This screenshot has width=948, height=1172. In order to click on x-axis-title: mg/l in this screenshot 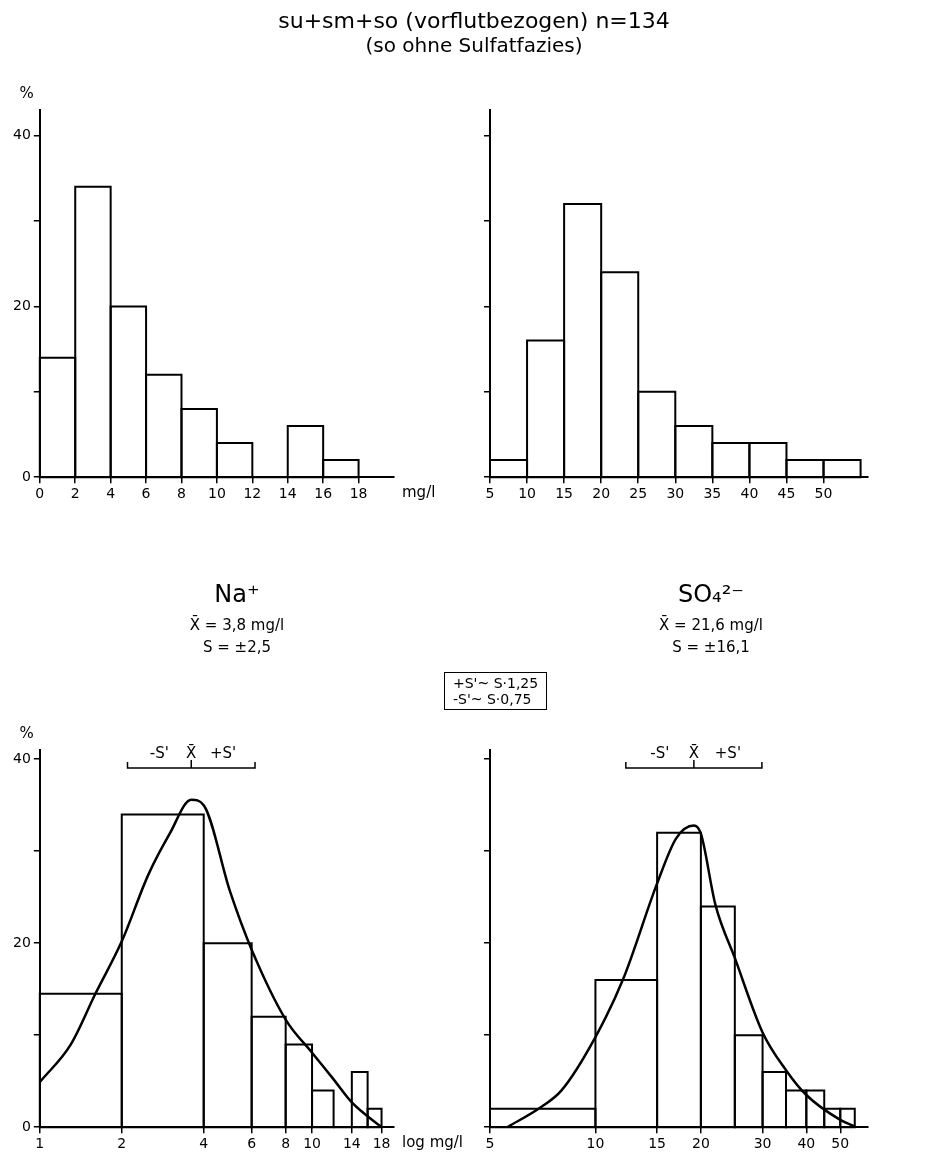, I will do `click(419, 491)`.